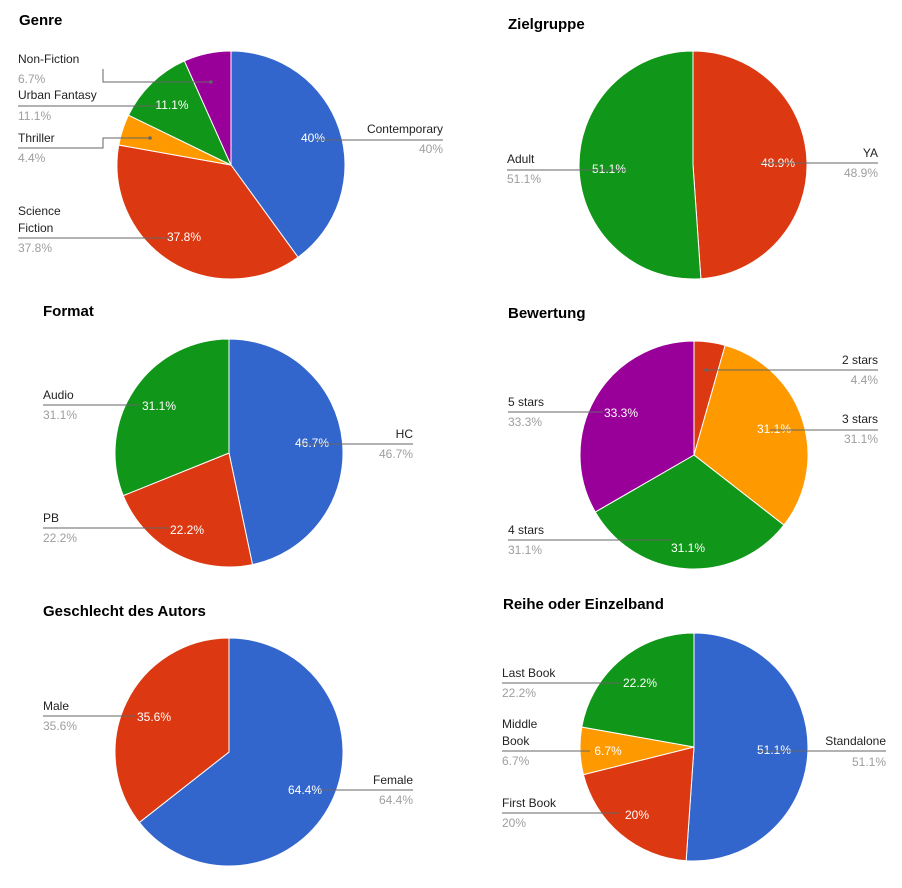  What do you see at coordinates (51, 518) in the screenshot?
I see `slice-name-label: PB` at bounding box center [51, 518].